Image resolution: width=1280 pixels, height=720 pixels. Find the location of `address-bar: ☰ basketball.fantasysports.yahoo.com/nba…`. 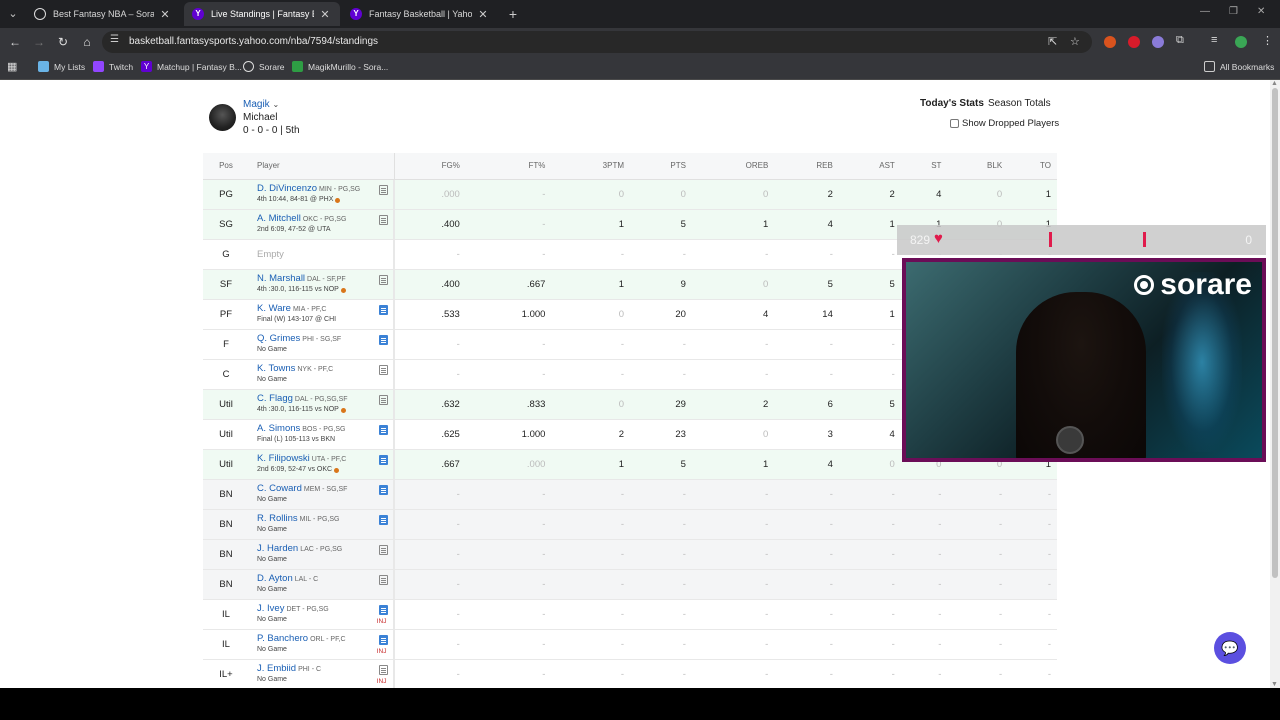

address-bar: ☰ basketball.fantasysports.yahoo.com/nba… is located at coordinates (597, 42).